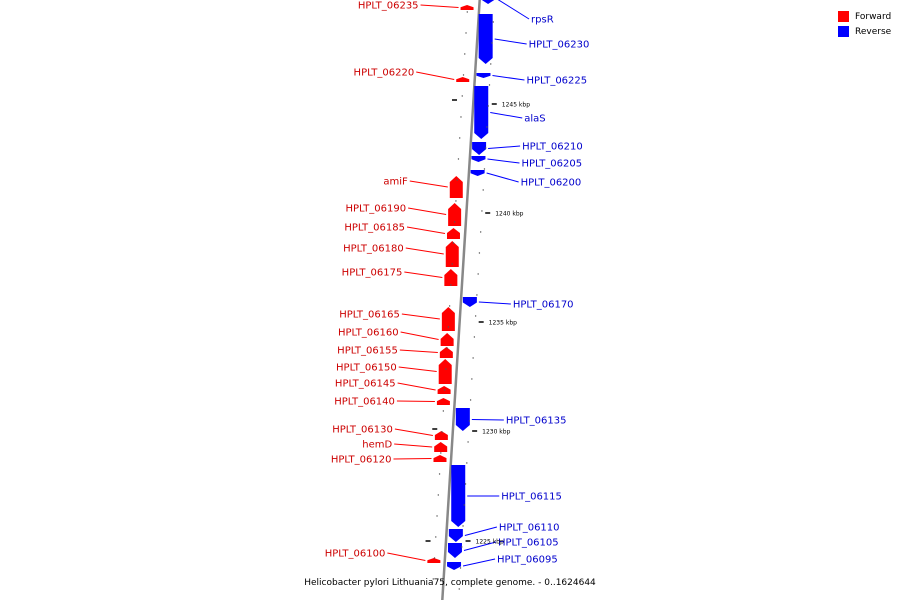 The width and height of the screenshot is (900, 600). What do you see at coordinates (374, 228) in the screenshot?
I see `forward-gene-label: HPLT_06185` at bounding box center [374, 228].